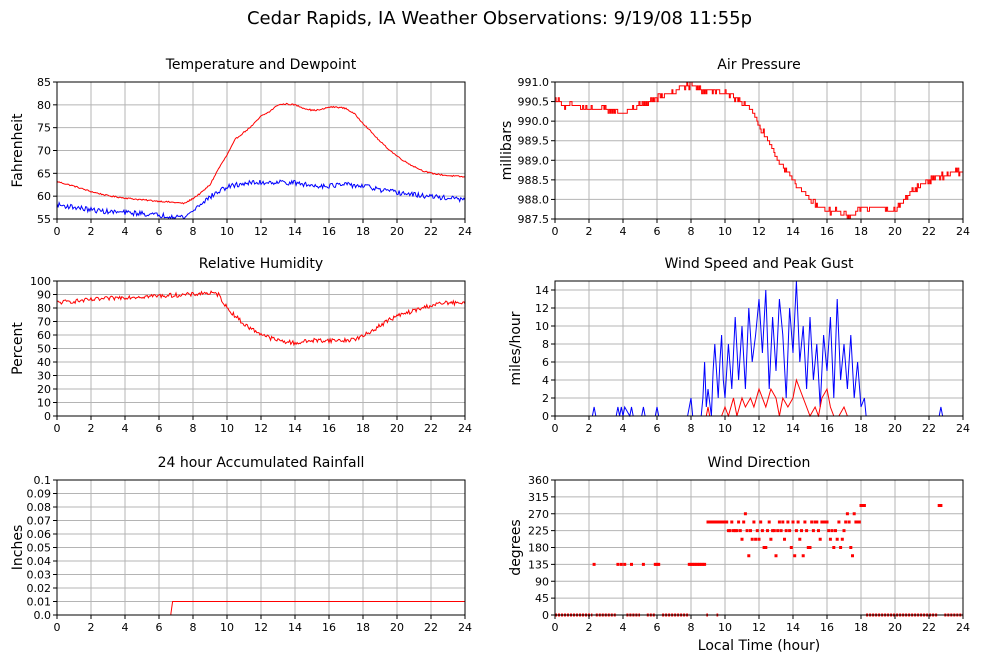 Image resolution: width=999 pixels, height=659 pixels. What do you see at coordinates (538, 548) in the screenshot?
I see `y-tick-label: 180` at bounding box center [538, 548].